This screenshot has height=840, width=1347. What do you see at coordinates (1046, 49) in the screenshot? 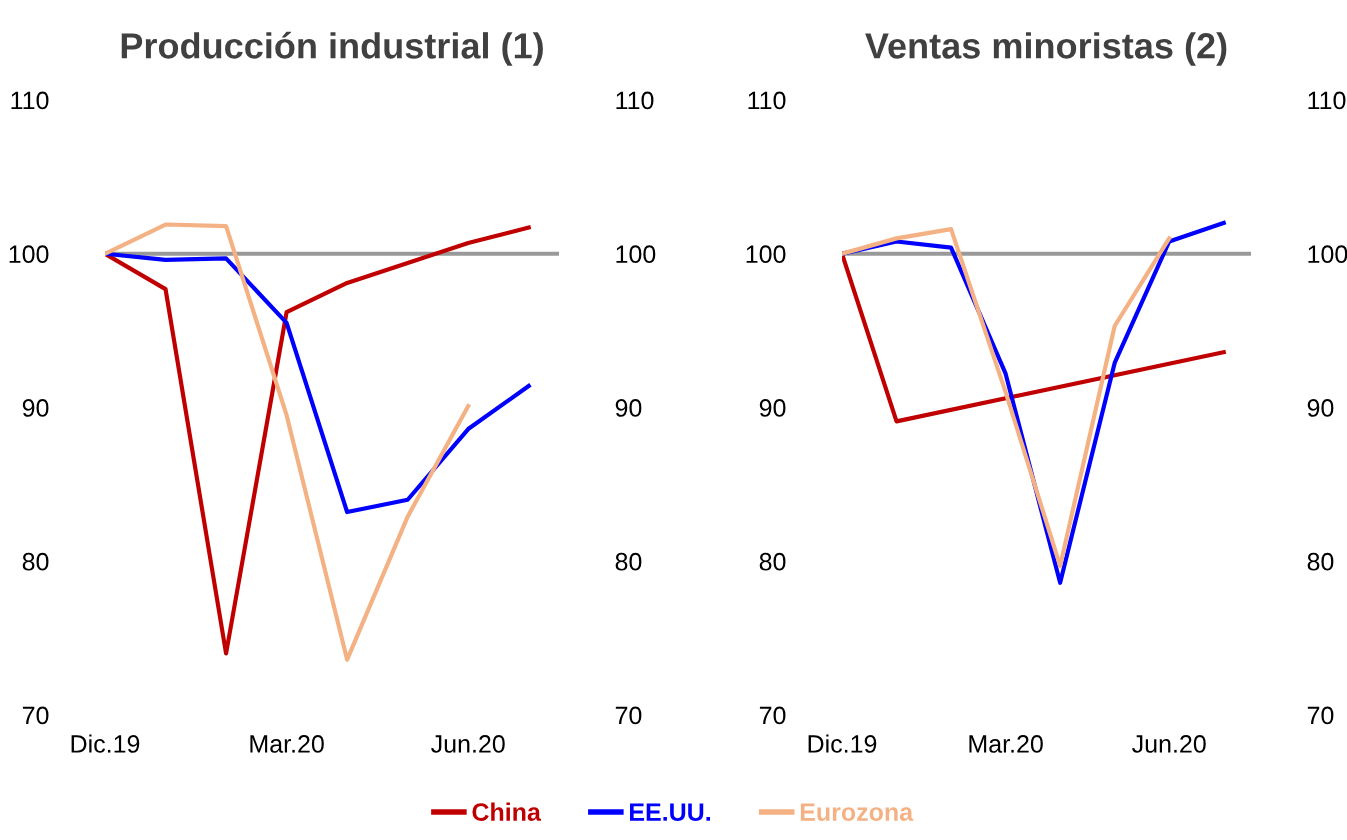
I see `chart-title: Ventas minoristas (2)` at bounding box center [1046, 49].